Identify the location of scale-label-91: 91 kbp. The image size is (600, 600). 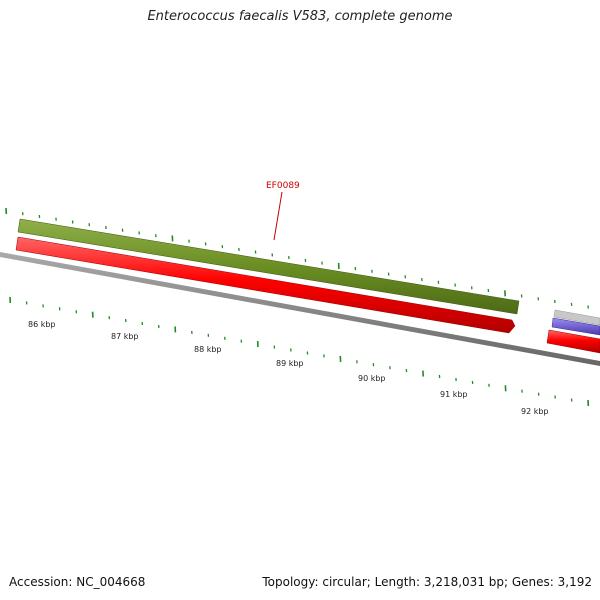
(454, 394).